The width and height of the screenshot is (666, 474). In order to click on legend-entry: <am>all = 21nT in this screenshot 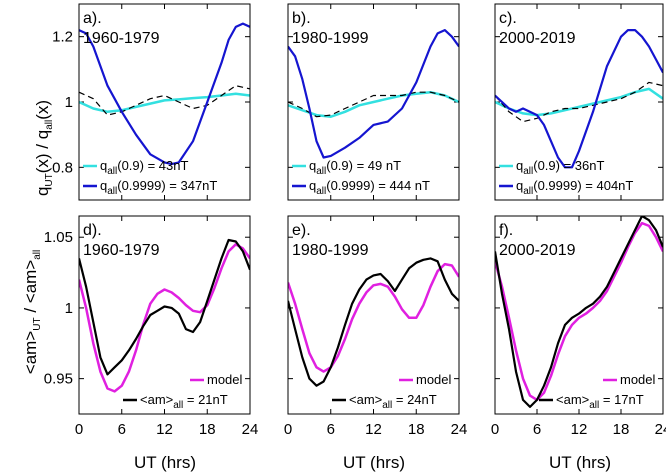, I will do `click(184, 401)`.